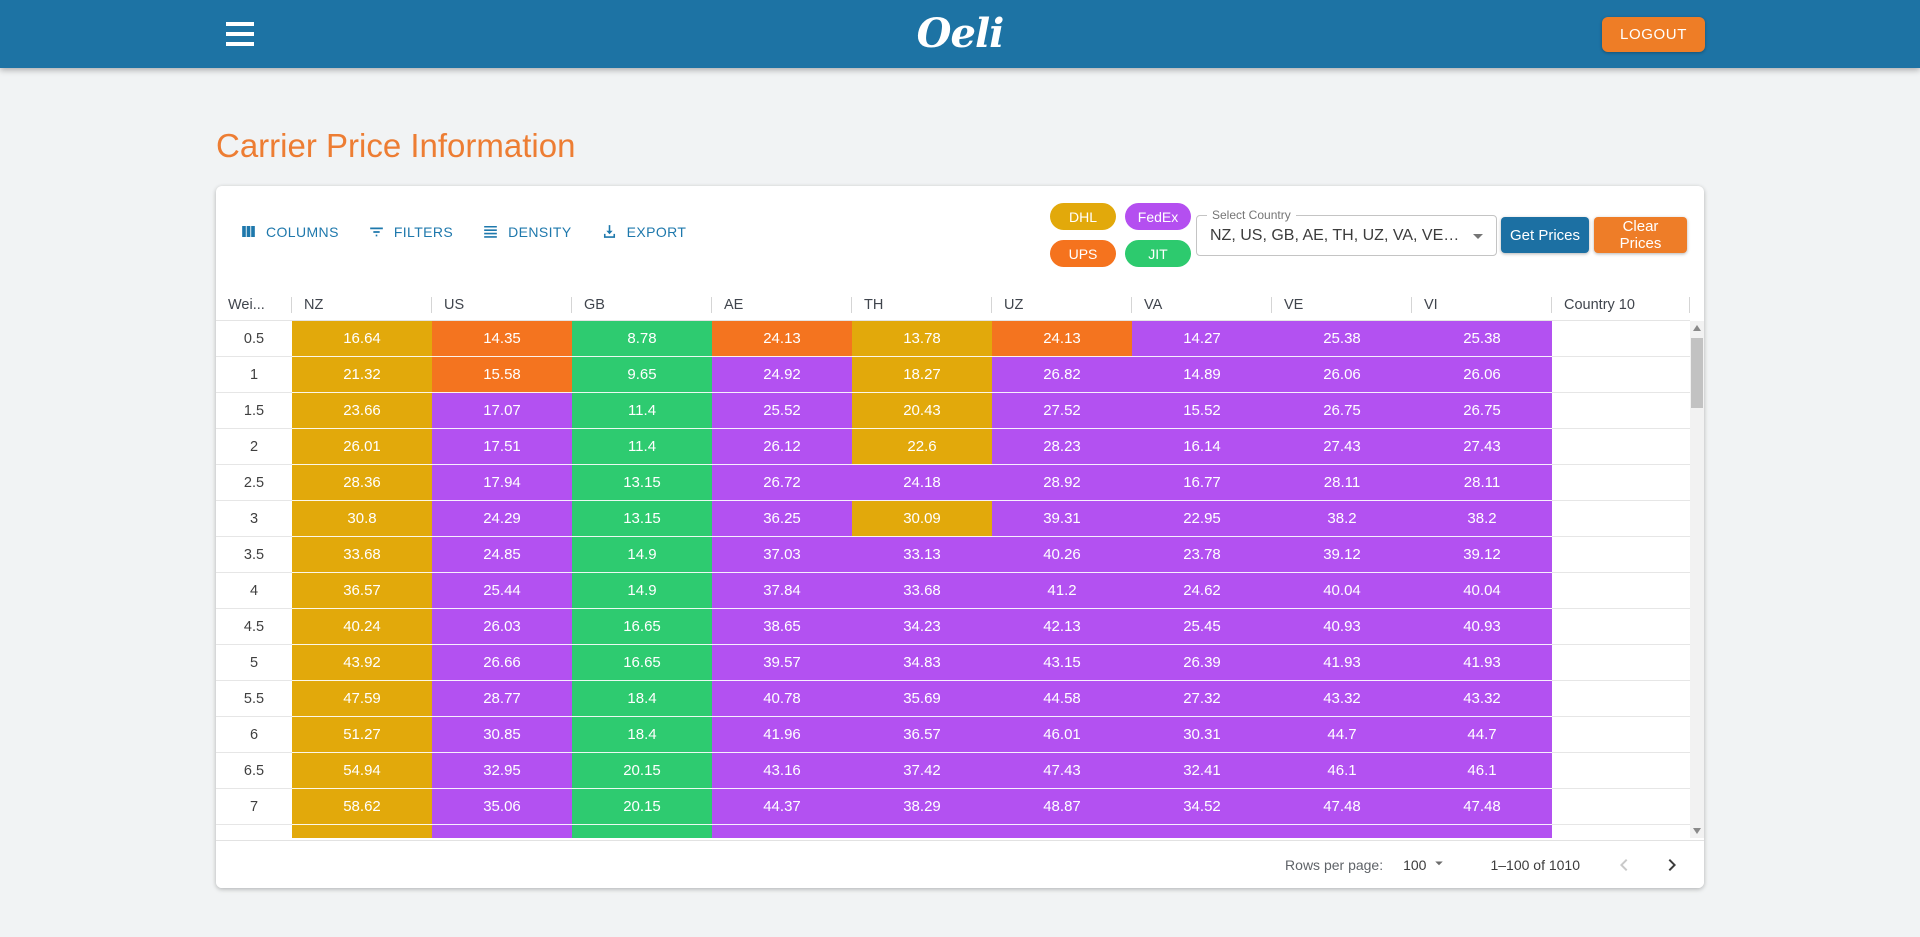 The height and width of the screenshot is (937, 1920). I want to click on price-cell: 43.16, so click(782, 771).